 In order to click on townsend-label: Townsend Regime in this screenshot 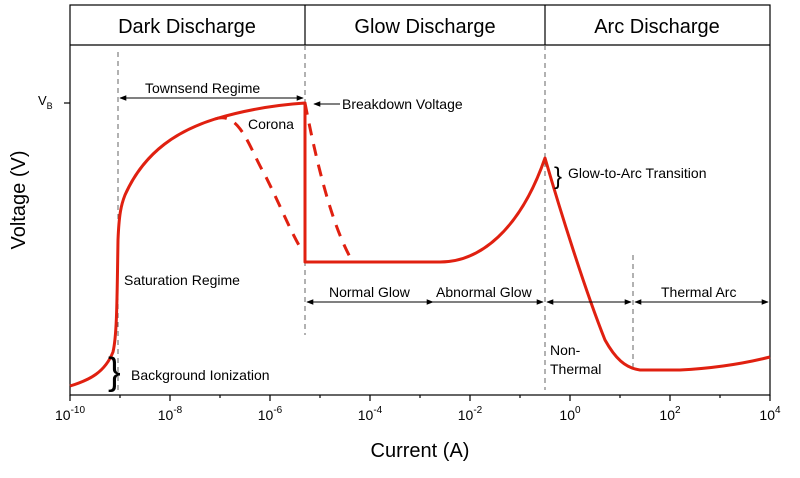, I will do `click(202, 88)`.